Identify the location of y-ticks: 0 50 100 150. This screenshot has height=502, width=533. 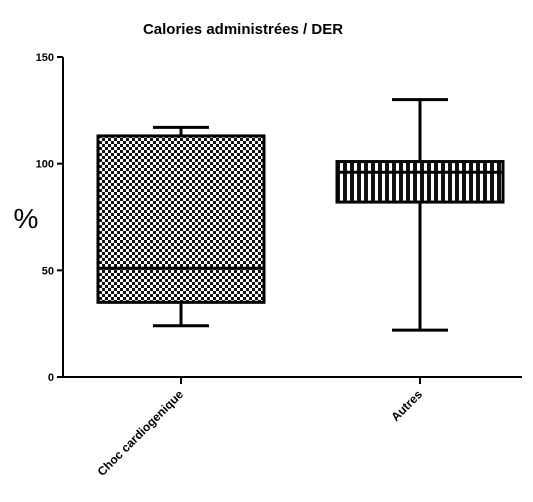
(49, 218).